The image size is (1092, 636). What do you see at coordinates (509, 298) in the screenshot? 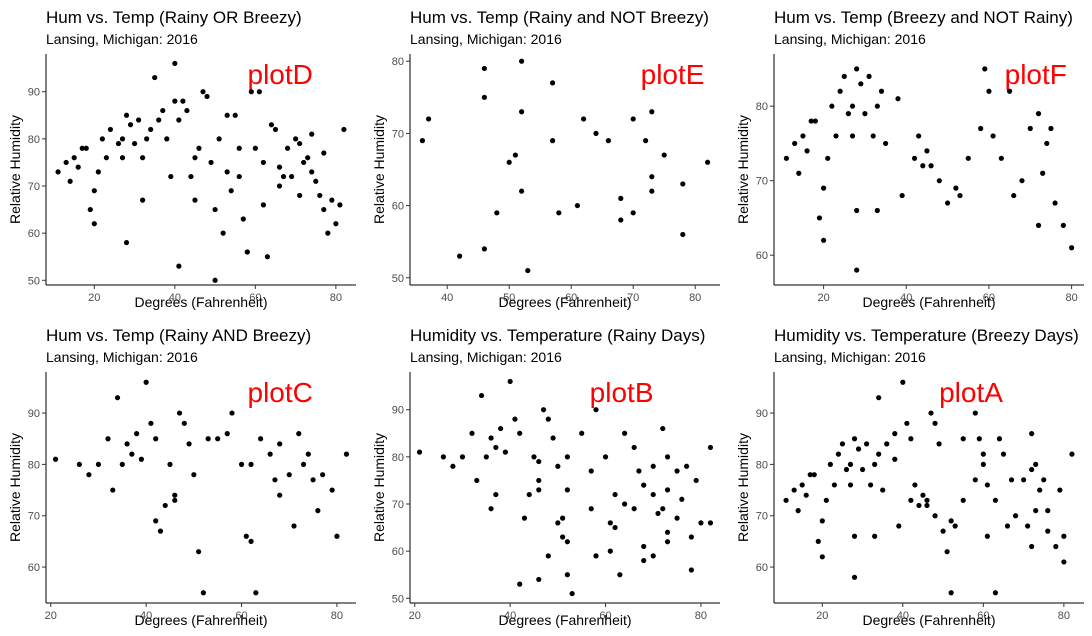
I see `x-tick-label: 50` at bounding box center [509, 298].